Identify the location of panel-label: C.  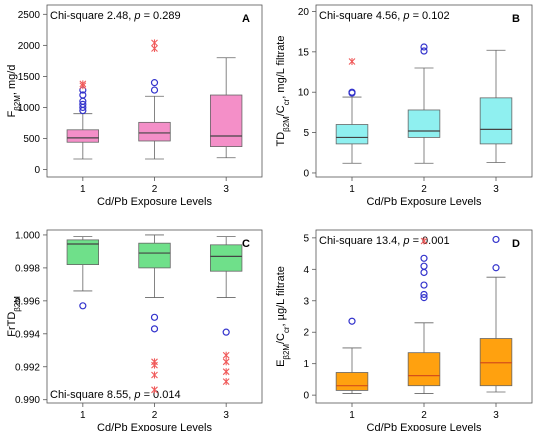
(246, 244).